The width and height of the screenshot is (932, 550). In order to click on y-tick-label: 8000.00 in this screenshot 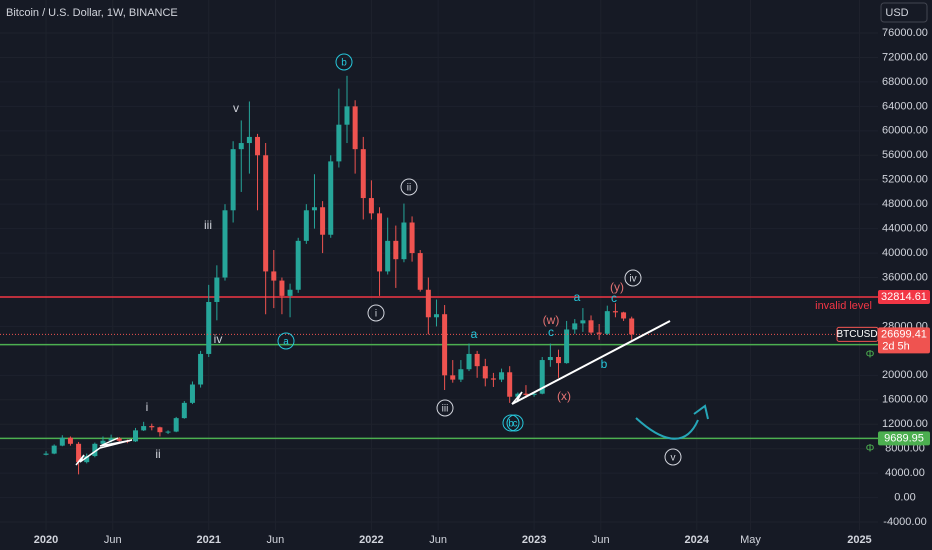, I will do `click(905, 449)`.